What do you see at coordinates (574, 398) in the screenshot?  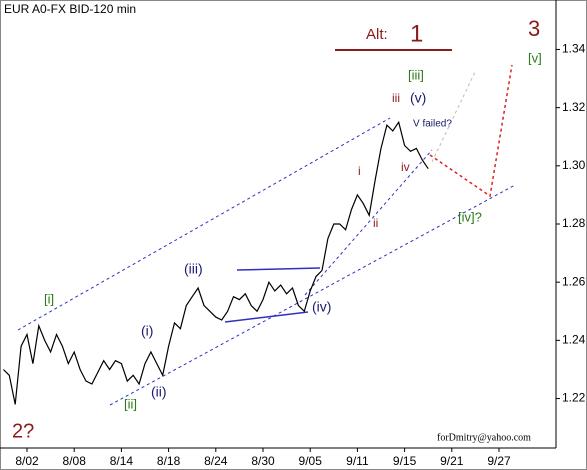 I see `y-tick-label: 1.22` at bounding box center [574, 398].